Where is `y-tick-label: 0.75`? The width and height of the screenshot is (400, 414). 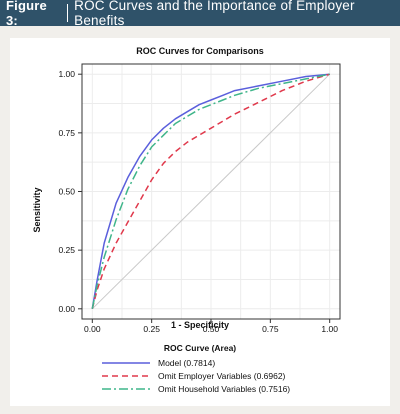 y-tick-label: 0.75 is located at coordinates (66, 133).